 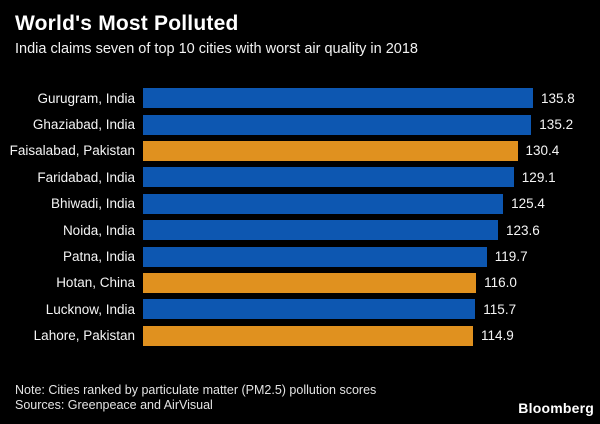 I want to click on bar-value: 125.4, so click(x=528, y=204).